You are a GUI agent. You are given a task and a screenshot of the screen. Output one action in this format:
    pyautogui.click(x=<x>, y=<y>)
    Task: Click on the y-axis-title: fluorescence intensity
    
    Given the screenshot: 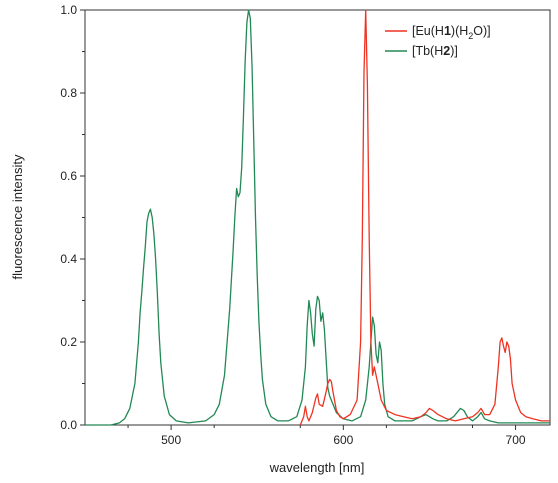 What is the action you would take?
    pyautogui.click(x=17, y=217)
    